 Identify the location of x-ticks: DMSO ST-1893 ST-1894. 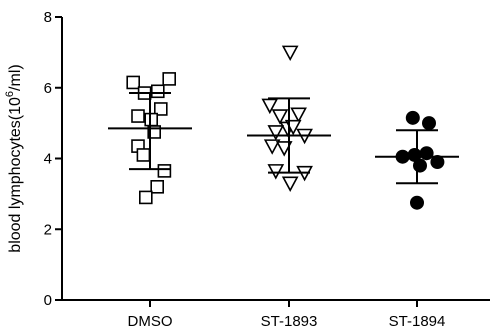
(287, 315).